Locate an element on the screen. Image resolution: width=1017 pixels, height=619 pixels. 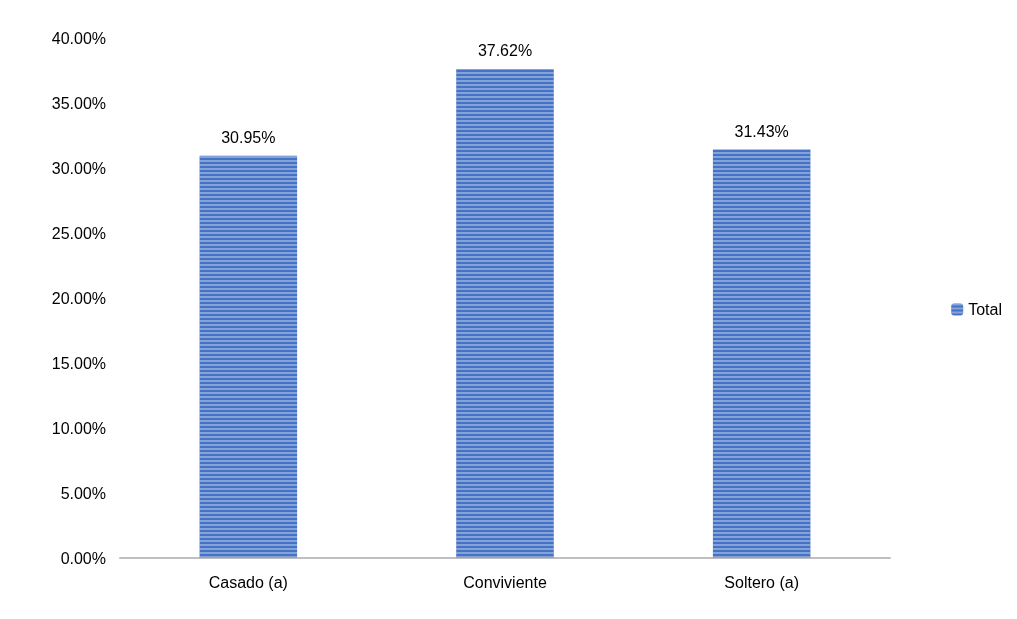
data-label: 37.62% is located at coordinates (505, 51).